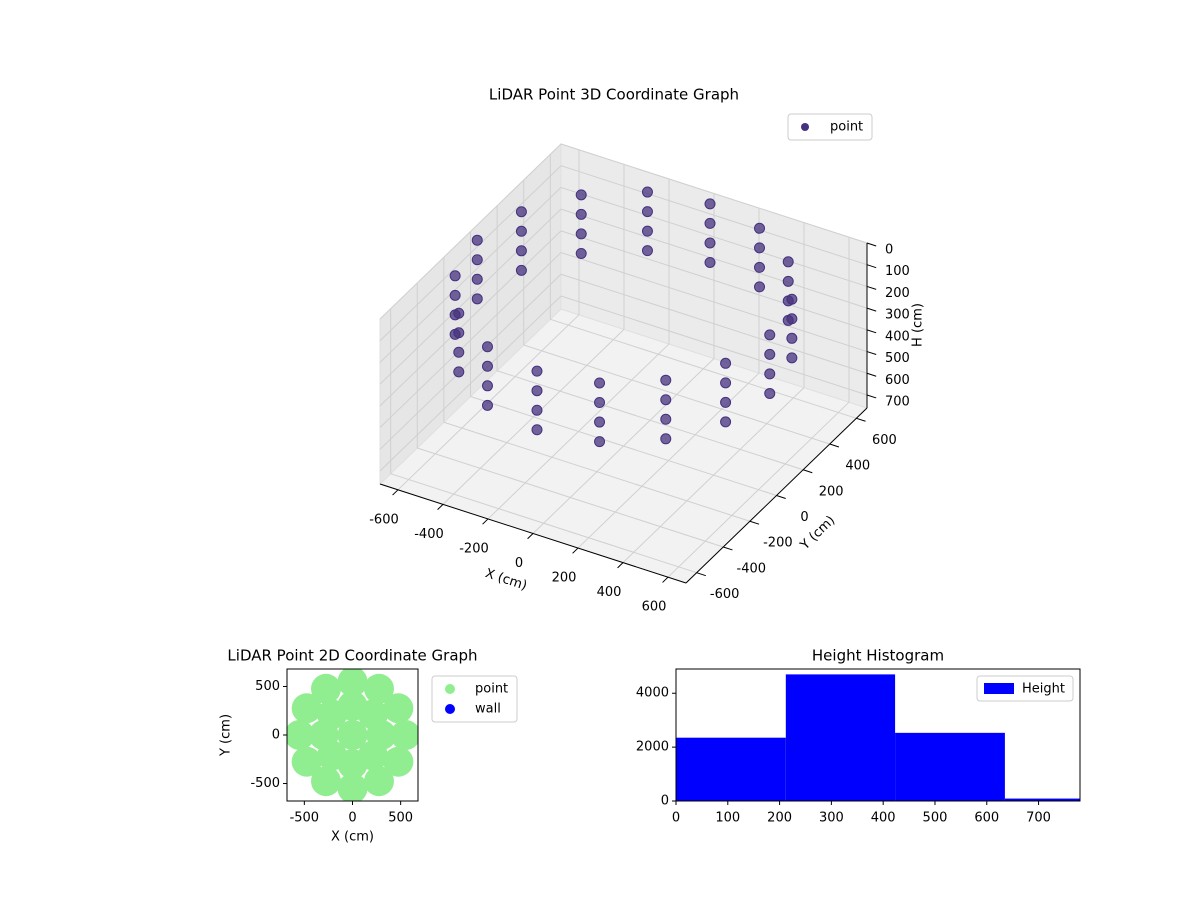  Describe the element at coordinates (488, 709) in the screenshot. I see `legend-label: wall` at that location.